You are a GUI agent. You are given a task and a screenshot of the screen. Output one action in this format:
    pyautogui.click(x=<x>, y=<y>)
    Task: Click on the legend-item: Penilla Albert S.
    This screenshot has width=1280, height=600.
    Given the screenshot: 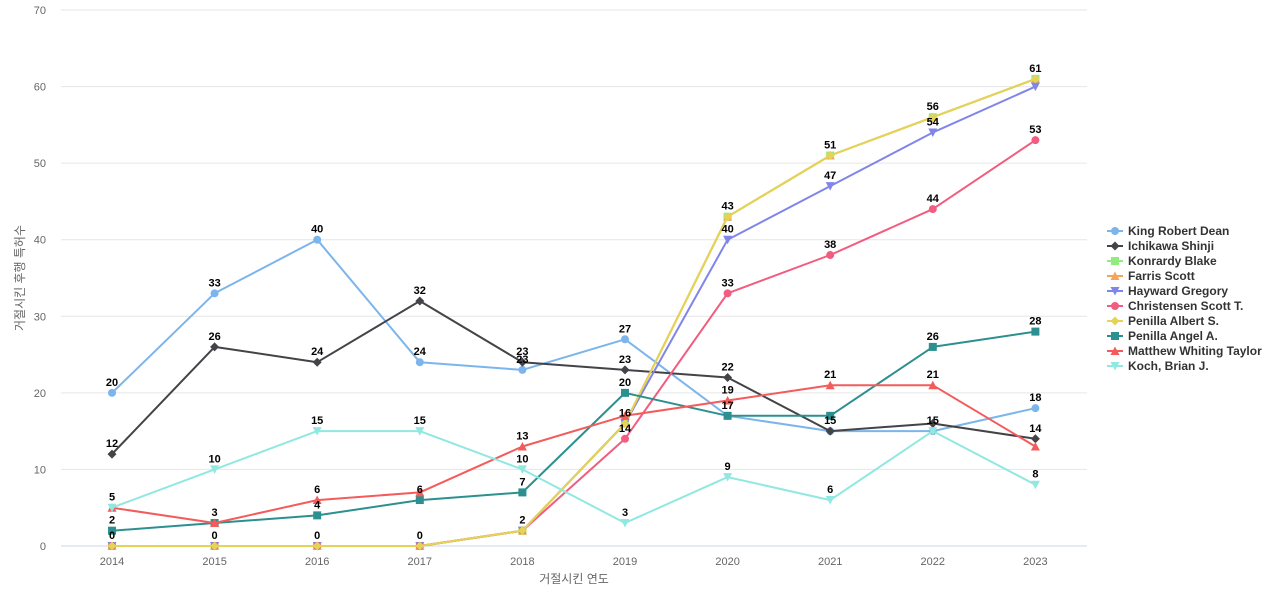 What is the action you would take?
    pyautogui.click(x=1163, y=321)
    